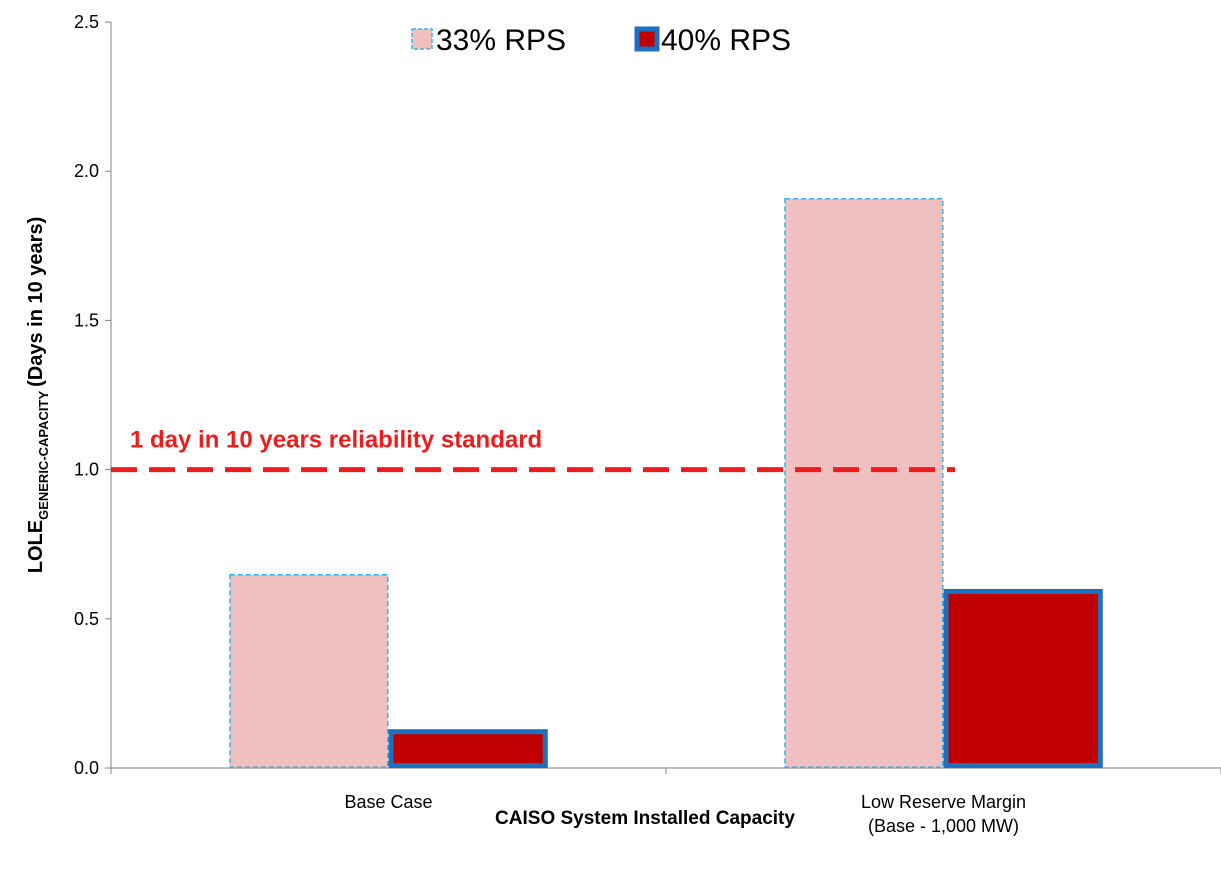 The image size is (1221, 886). What do you see at coordinates (86, 470) in the screenshot?
I see `y-tick-label: 1.0` at bounding box center [86, 470].